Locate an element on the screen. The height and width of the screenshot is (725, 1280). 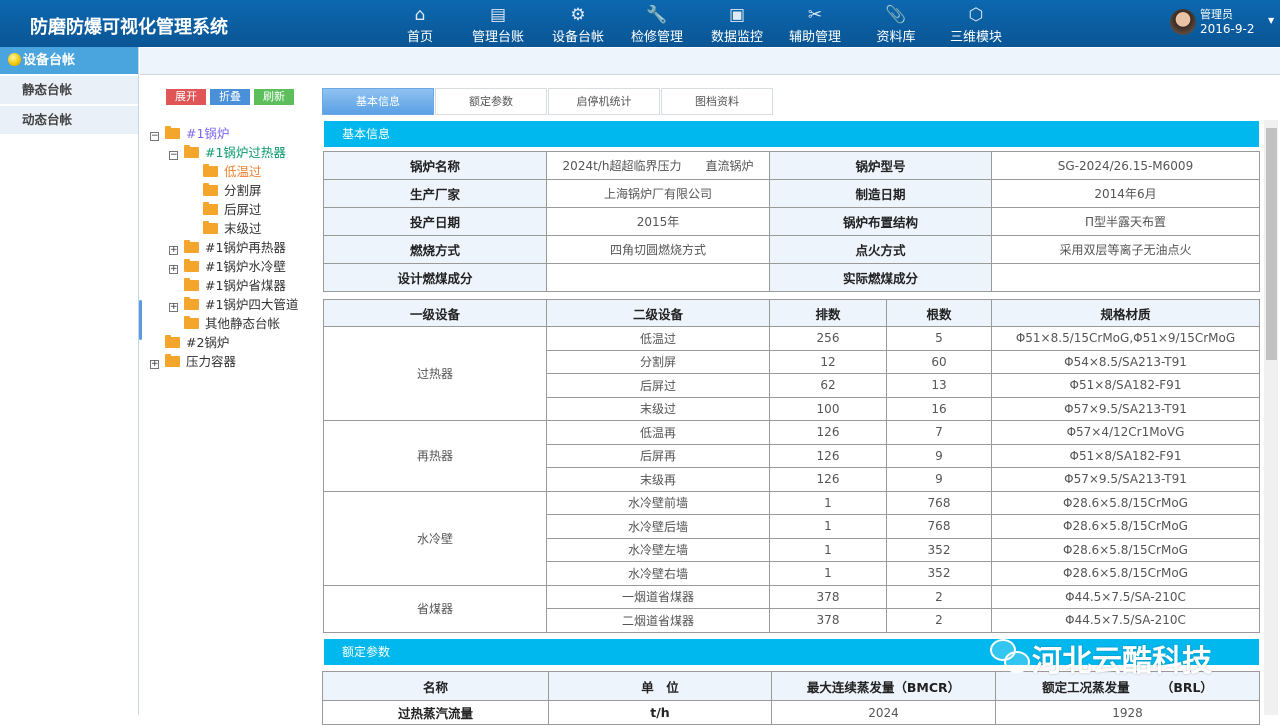
tree-node-label: 其他静态台帐 is located at coordinates (243, 323).